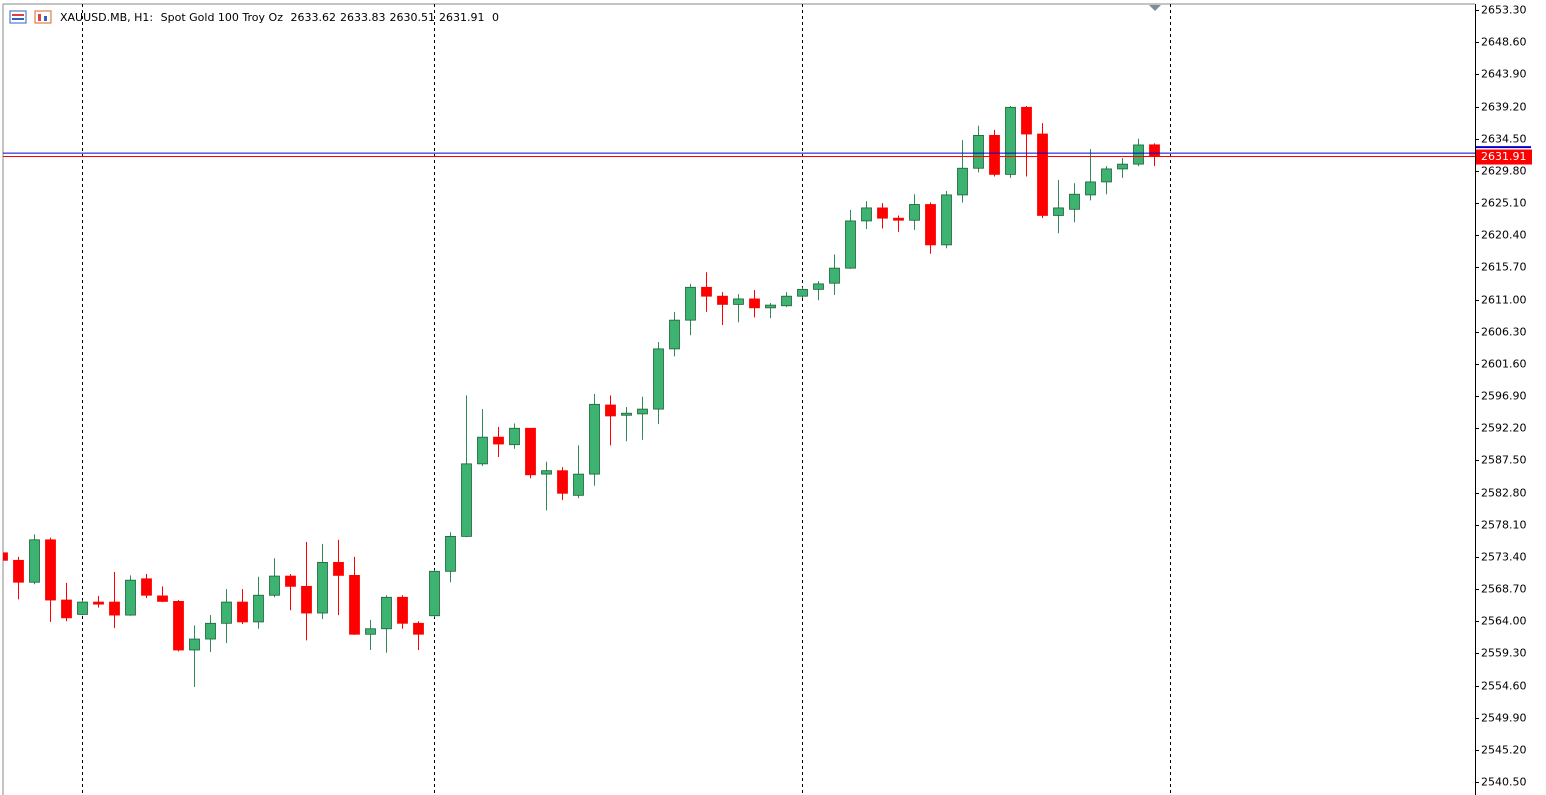  Describe the element at coordinates (1504, 300) in the screenshot. I see `y-tick-label: 2611.00` at that location.